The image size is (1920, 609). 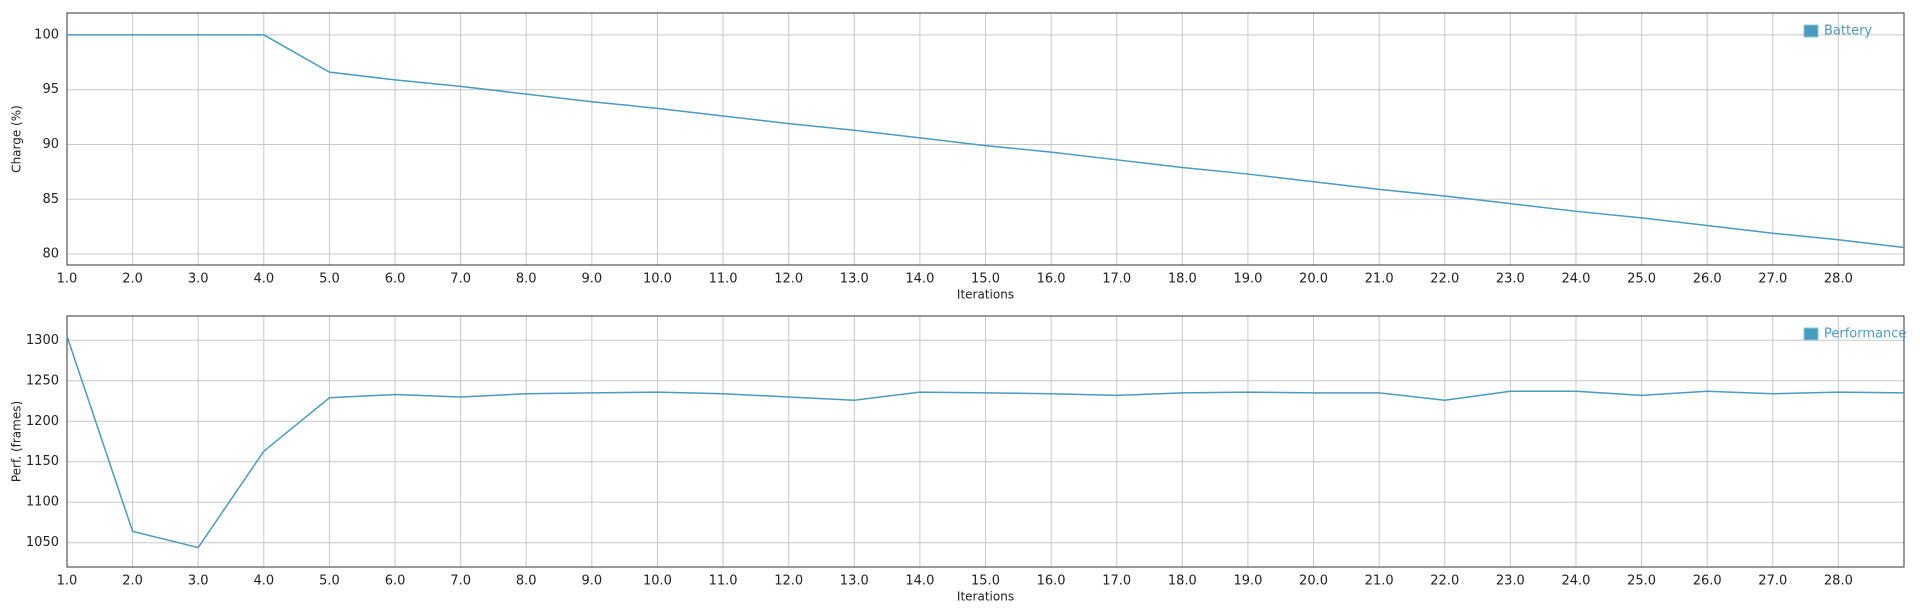 I want to click on y-tick-label: 95, so click(x=50, y=89).